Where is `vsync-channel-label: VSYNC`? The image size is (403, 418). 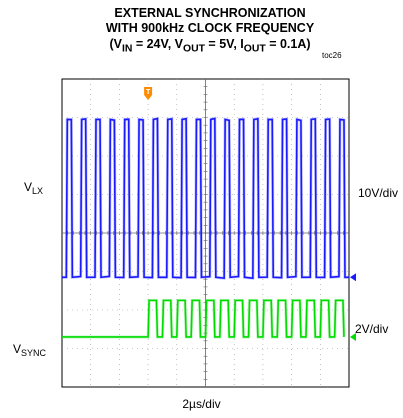 vsync-channel-label: VSYNC is located at coordinates (30, 350).